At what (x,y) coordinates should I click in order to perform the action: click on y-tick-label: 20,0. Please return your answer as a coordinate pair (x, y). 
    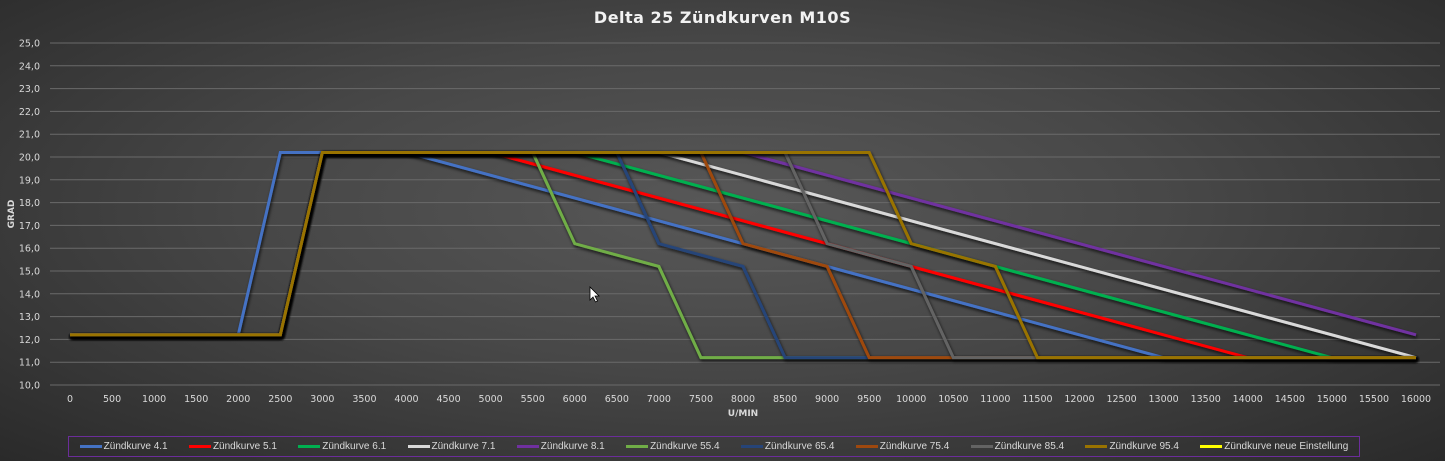
    Looking at the image, I should click on (29, 158).